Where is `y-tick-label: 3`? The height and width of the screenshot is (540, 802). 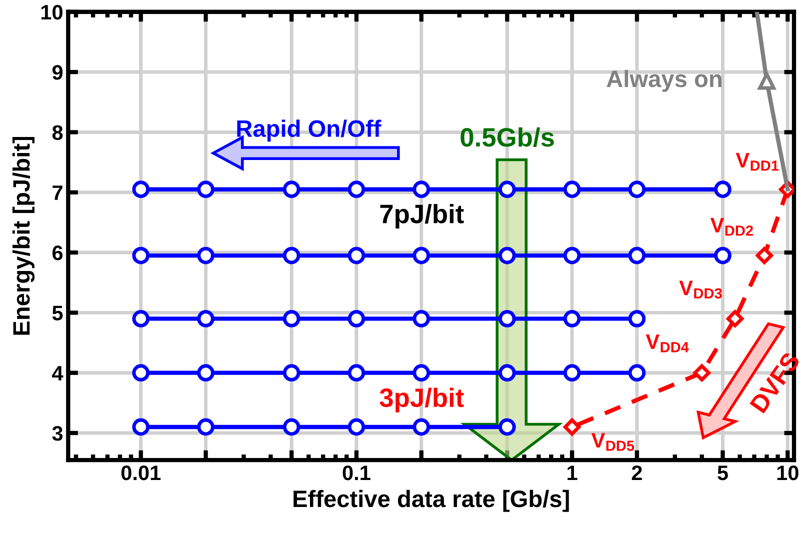
y-tick-label: 3 is located at coordinates (57, 433).